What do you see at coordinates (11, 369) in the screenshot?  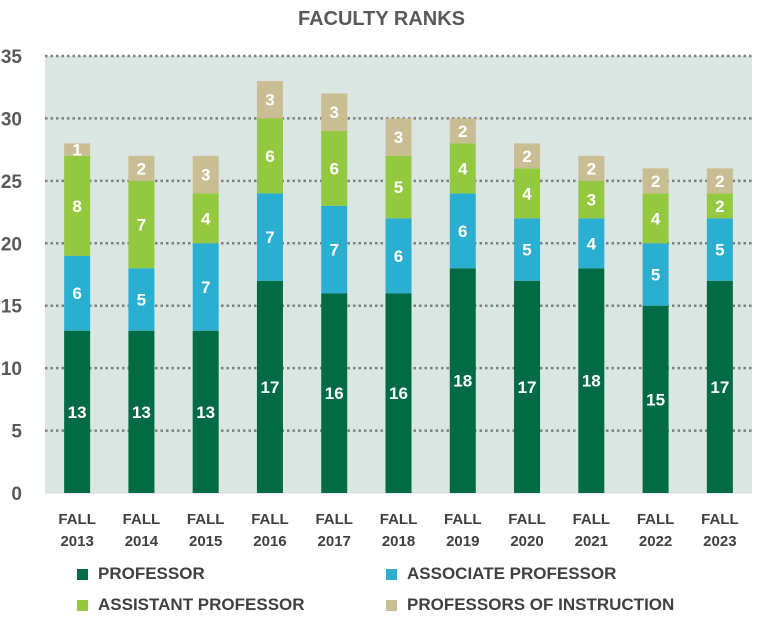 I see `y-tick-label: 10` at bounding box center [11, 369].